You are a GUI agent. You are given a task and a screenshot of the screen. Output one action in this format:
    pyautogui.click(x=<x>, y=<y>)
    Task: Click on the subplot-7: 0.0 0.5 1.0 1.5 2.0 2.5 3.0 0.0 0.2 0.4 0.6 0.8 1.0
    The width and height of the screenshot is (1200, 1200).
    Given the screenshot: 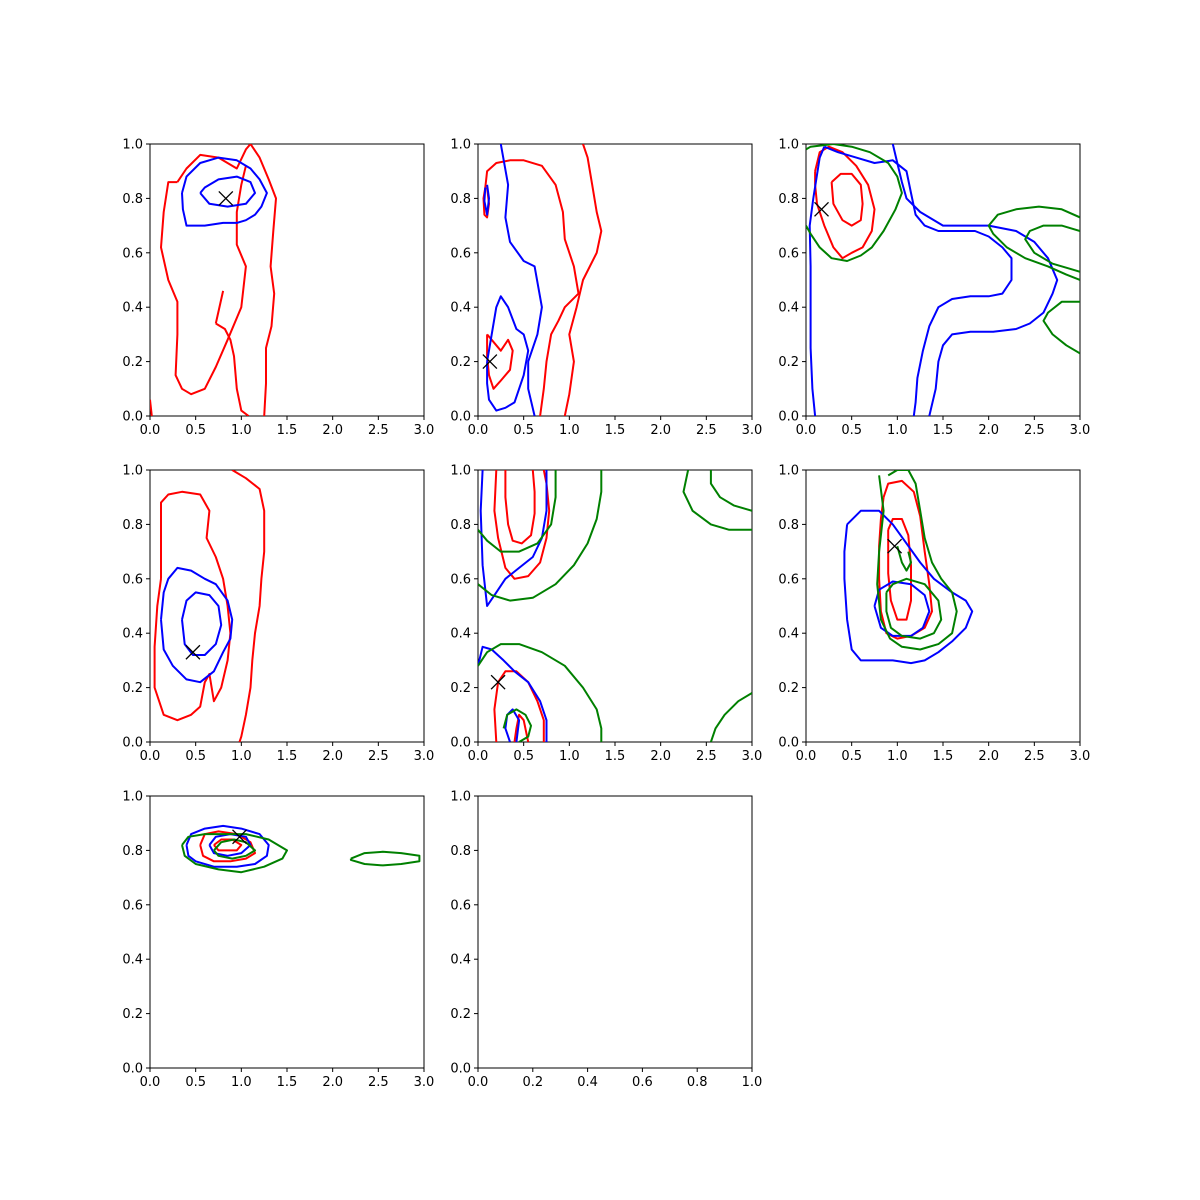 What is the action you would take?
    pyautogui.click(x=278, y=940)
    